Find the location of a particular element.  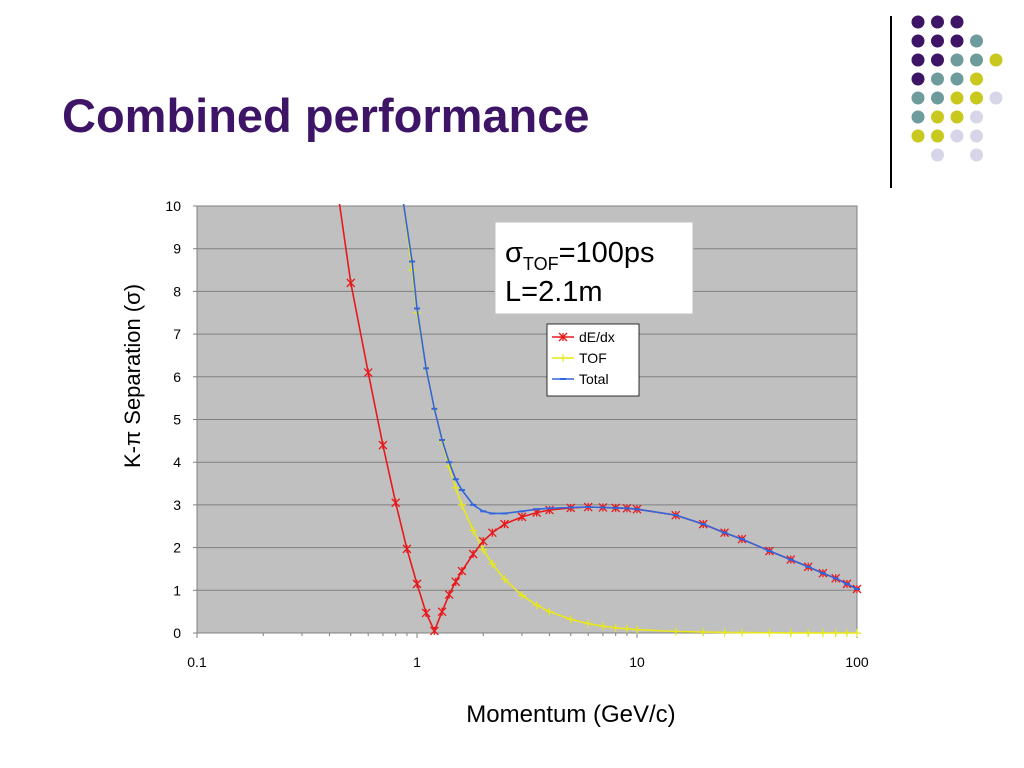

legend-tof-marker is located at coordinates (563, 358).